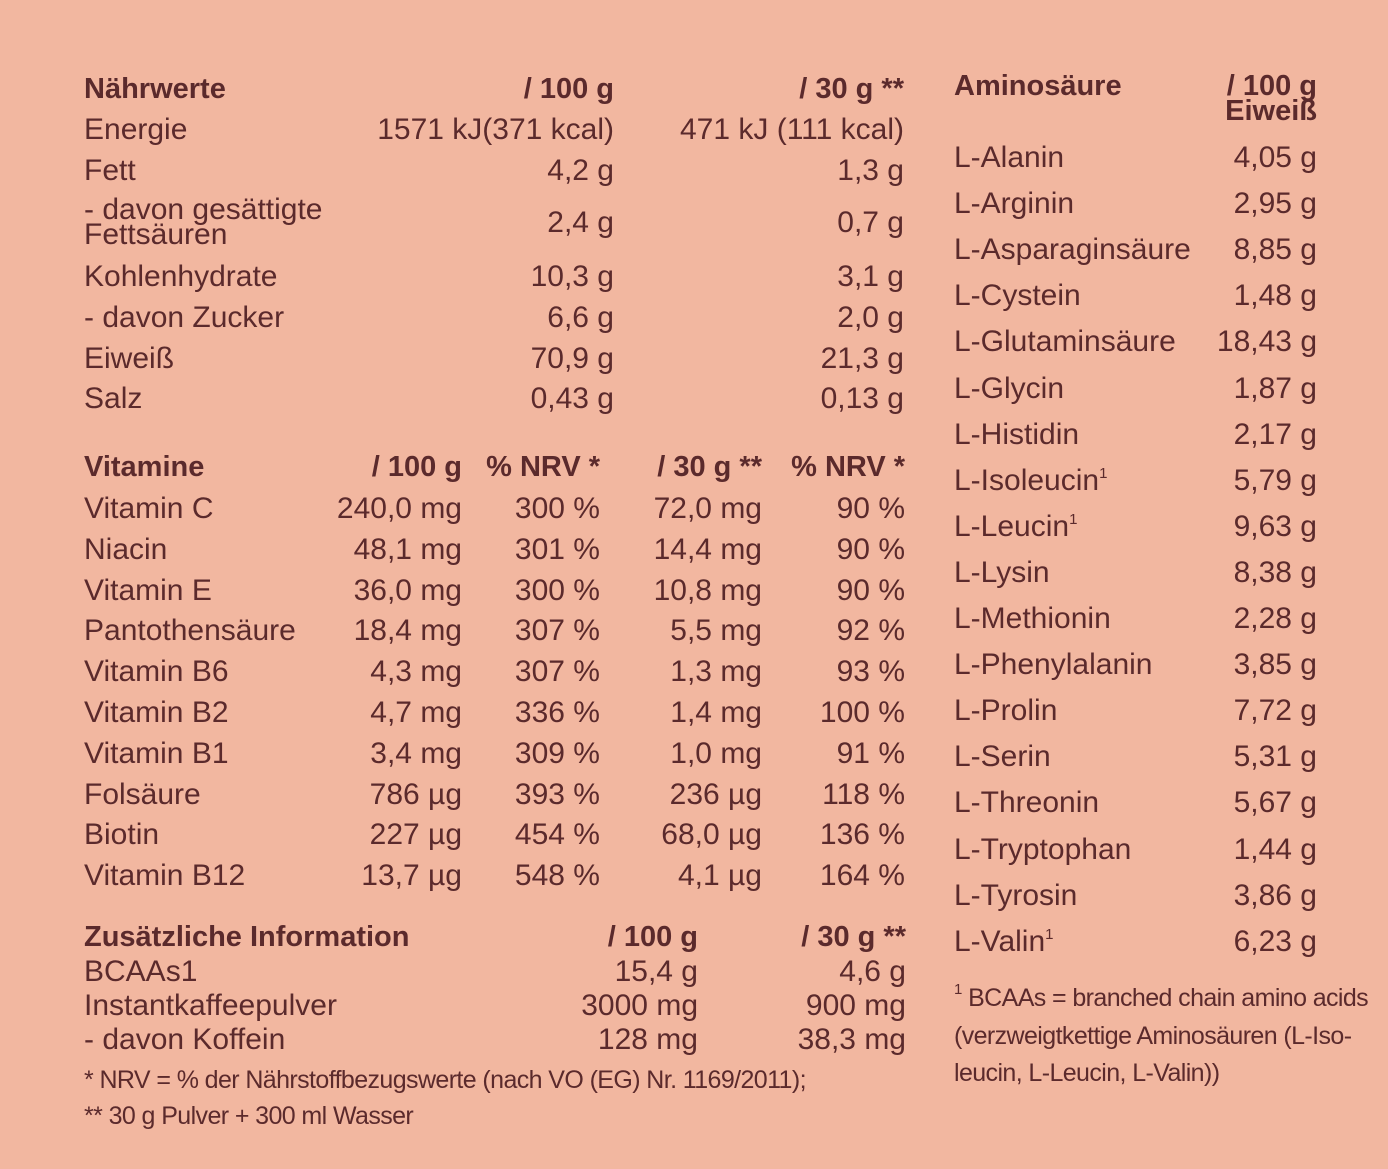  What do you see at coordinates (862, 398) in the screenshot?
I see `row-value-30g: 0,13 g` at bounding box center [862, 398].